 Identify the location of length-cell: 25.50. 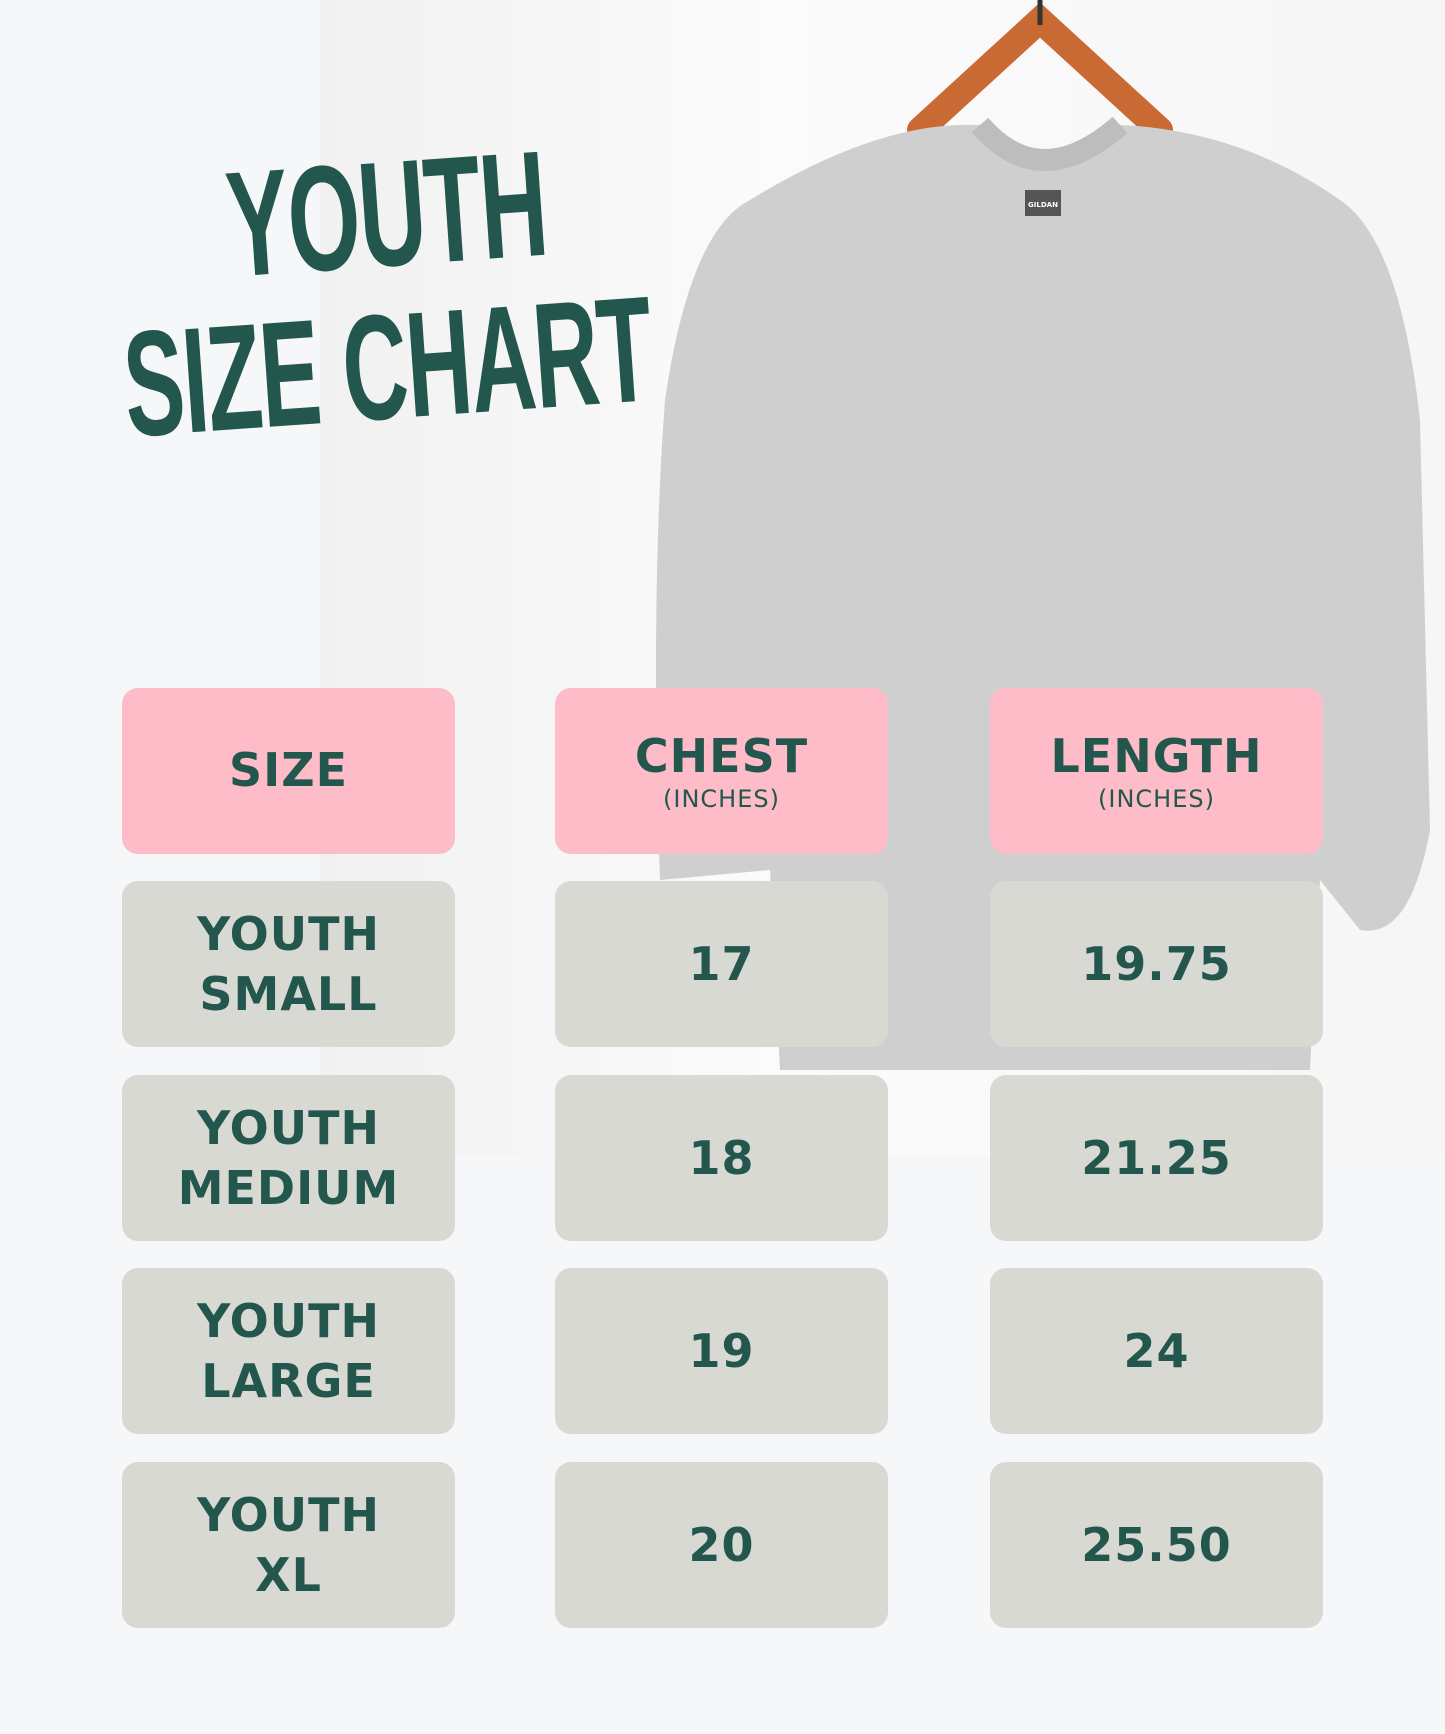
(1156, 1545).